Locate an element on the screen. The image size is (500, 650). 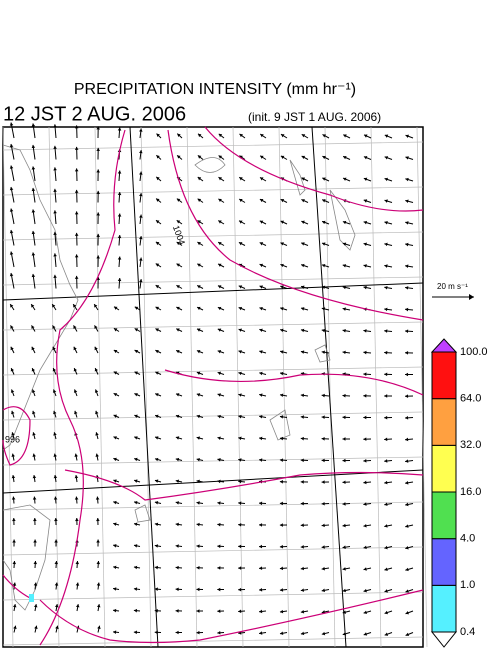
island is located at coordinates (142, 513).